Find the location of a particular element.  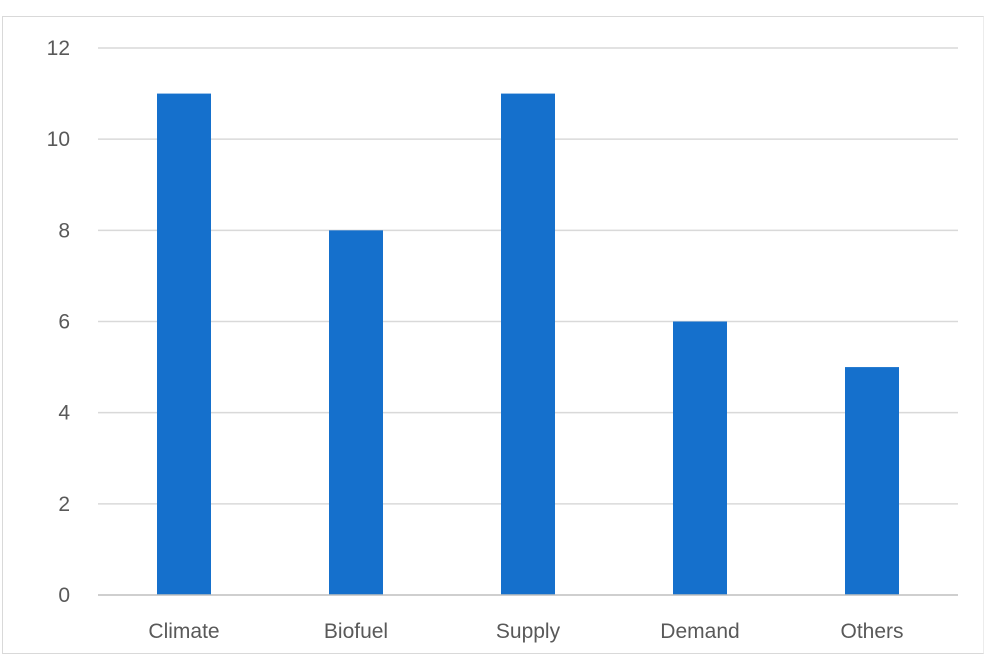

bar-supply is located at coordinates (528, 344).